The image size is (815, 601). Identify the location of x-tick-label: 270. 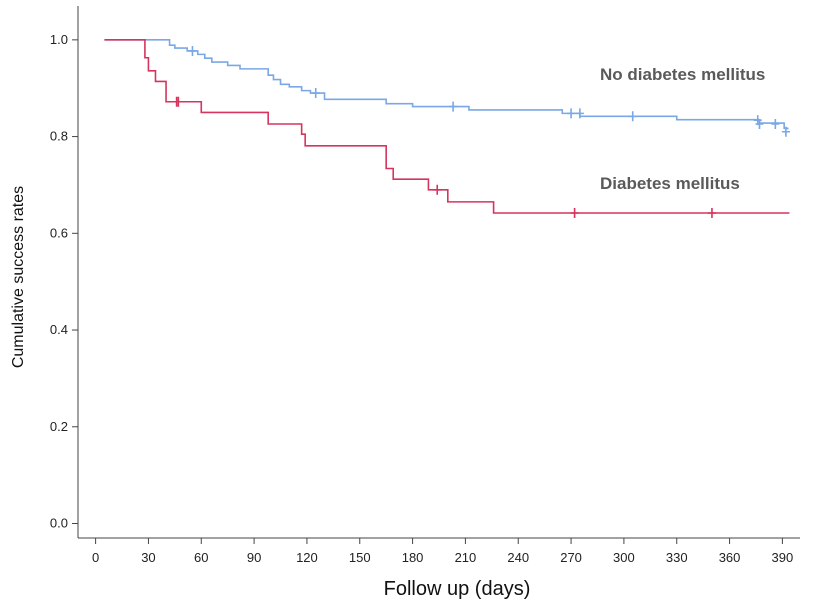
(571, 557).